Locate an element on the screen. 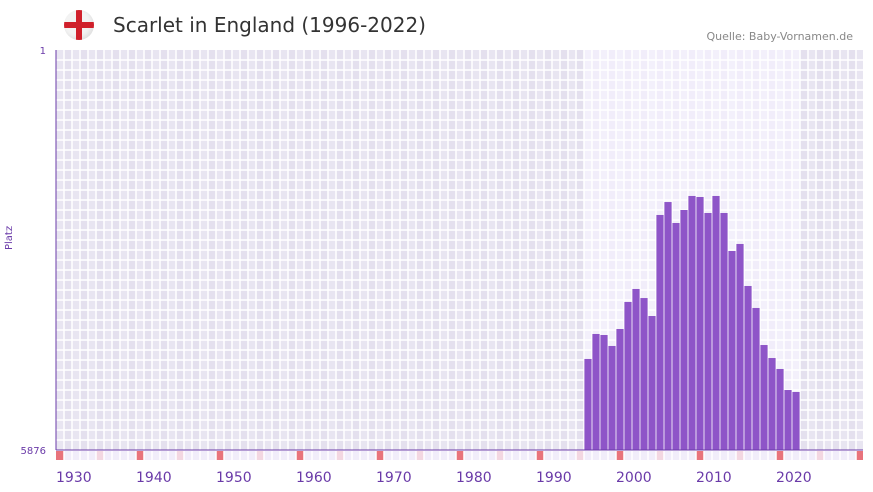 The height and width of the screenshot is (492, 873). x-tick-label: 2010 is located at coordinates (714, 478).